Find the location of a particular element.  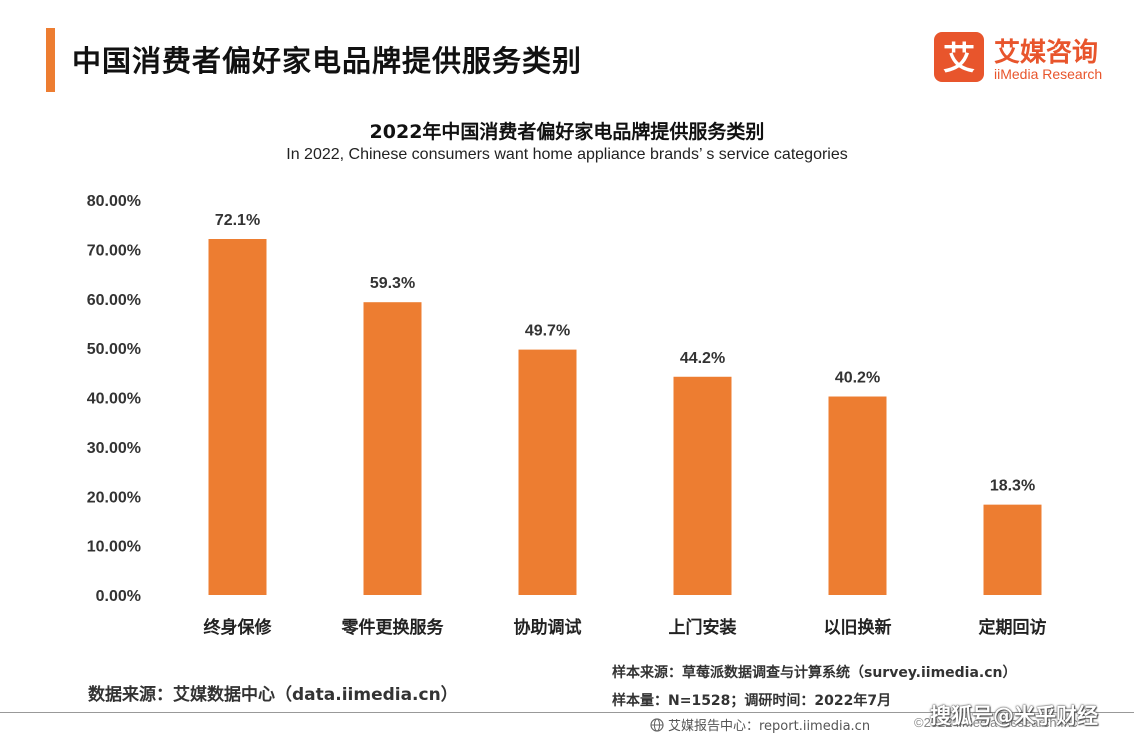

y-tick-label: 10.00% is located at coordinates (114, 547).